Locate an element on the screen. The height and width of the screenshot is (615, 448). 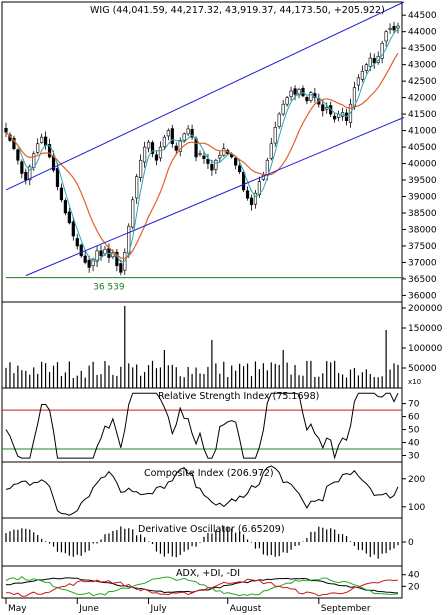
x-axis-label: September is located at coordinates (346, 609).